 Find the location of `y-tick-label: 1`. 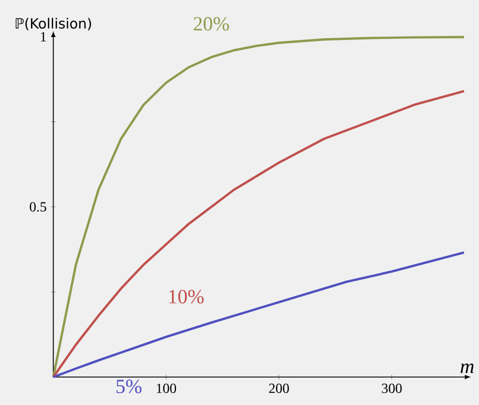

y-tick-label: 1 is located at coordinates (43, 37).